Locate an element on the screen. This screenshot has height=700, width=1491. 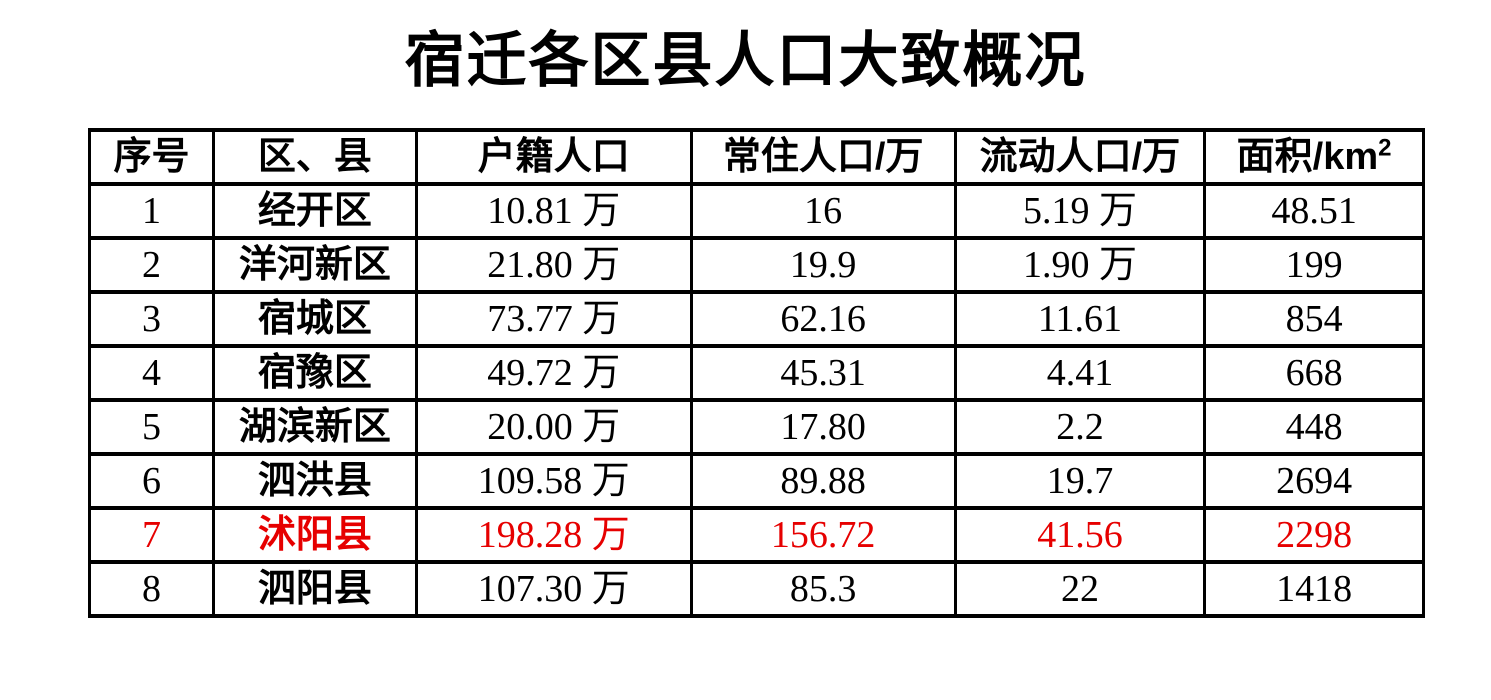
superscript-2: 2 is located at coordinates (1385, 148).